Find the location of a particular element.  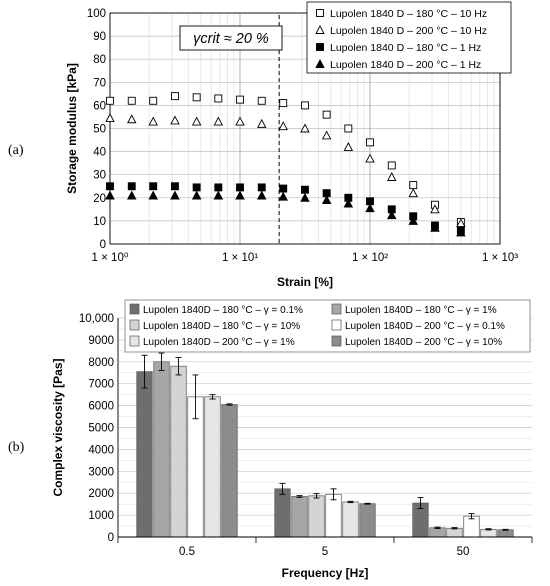

x-tick-label: 5 is located at coordinates (325, 552).